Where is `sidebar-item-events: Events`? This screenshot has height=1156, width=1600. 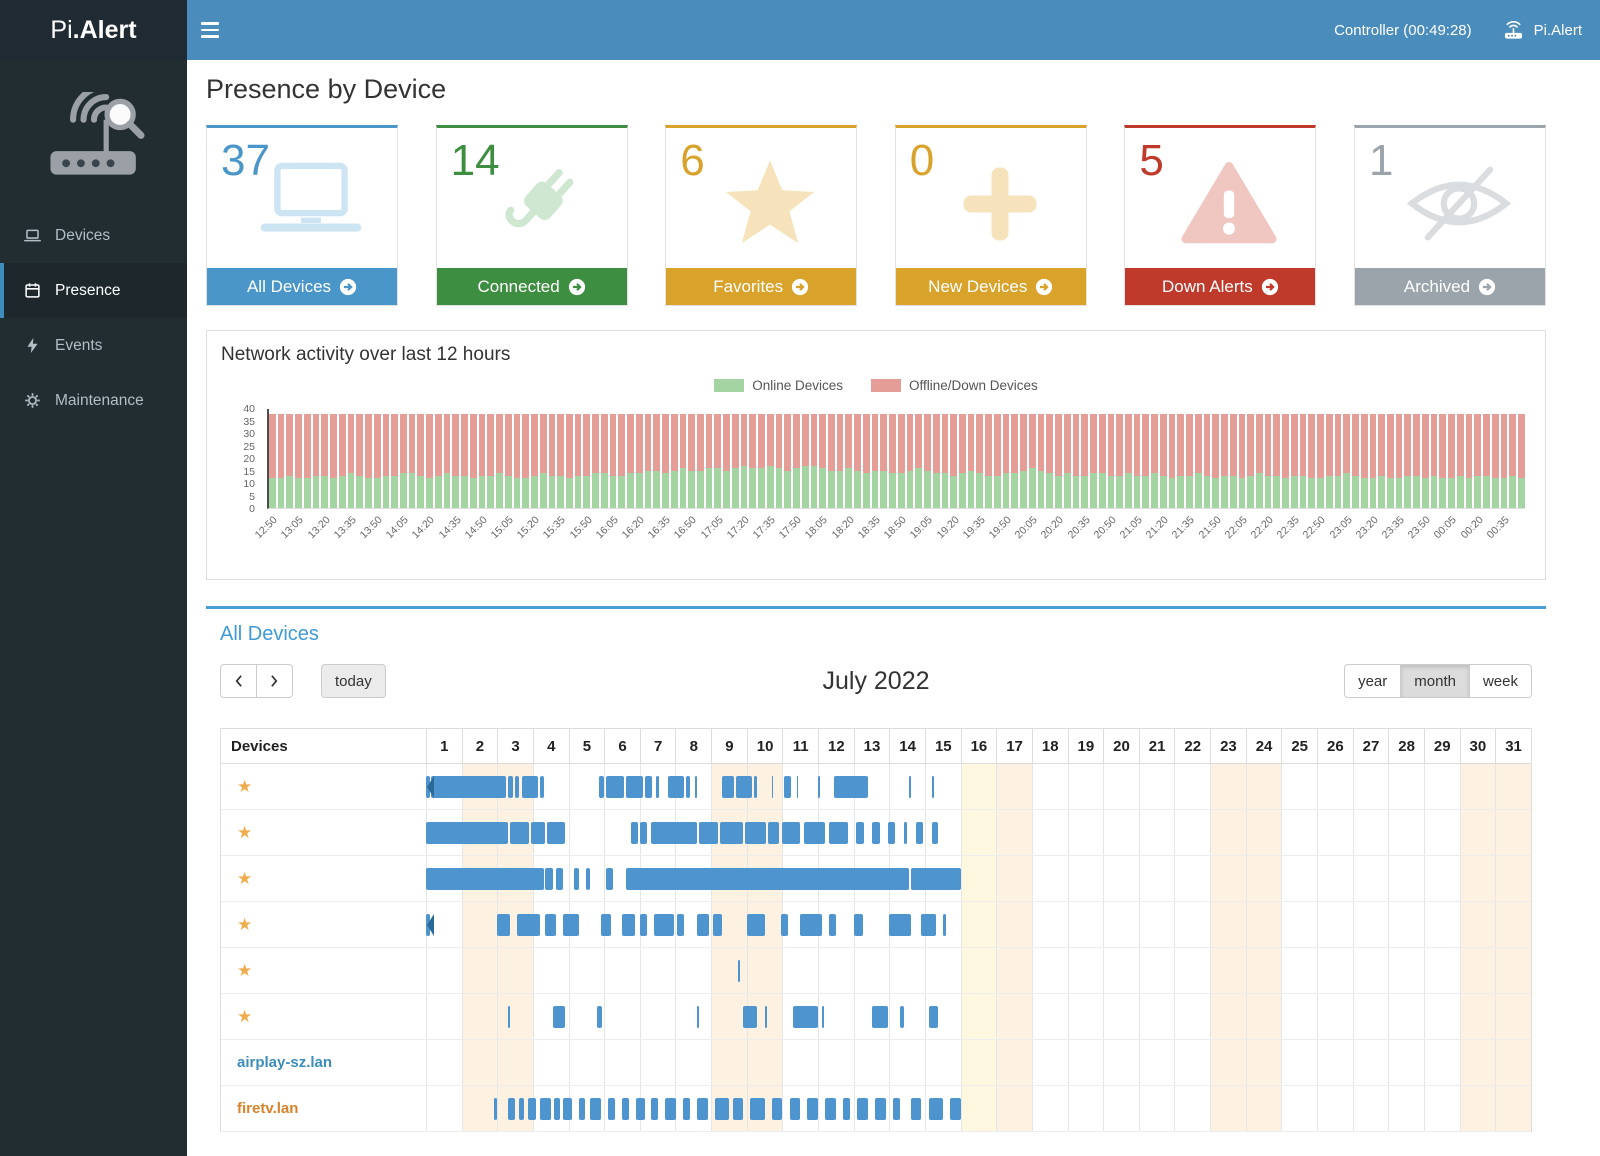 sidebar-item-events: Events is located at coordinates (93, 345).